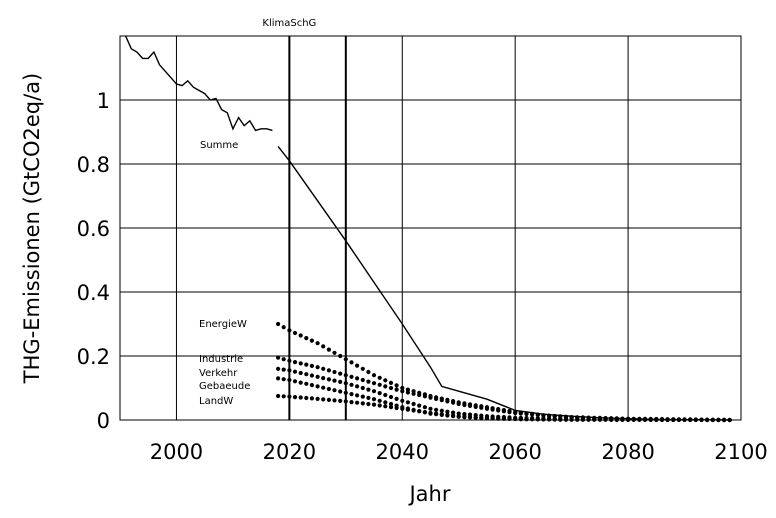 Image resolution: width=776 pixels, height=518 pixels. What do you see at coordinates (103, 101) in the screenshot?
I see `y-tick-label: 1` at bounding box center [103, 101].